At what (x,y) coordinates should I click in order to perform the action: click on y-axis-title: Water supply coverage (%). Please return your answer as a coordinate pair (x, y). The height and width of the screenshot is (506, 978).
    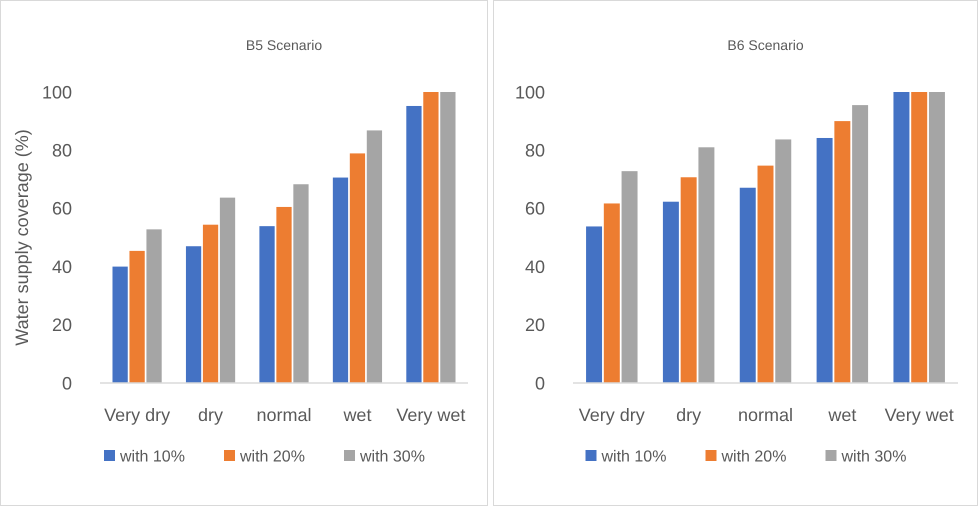
    Looking at the image, I should click on (22, 237).